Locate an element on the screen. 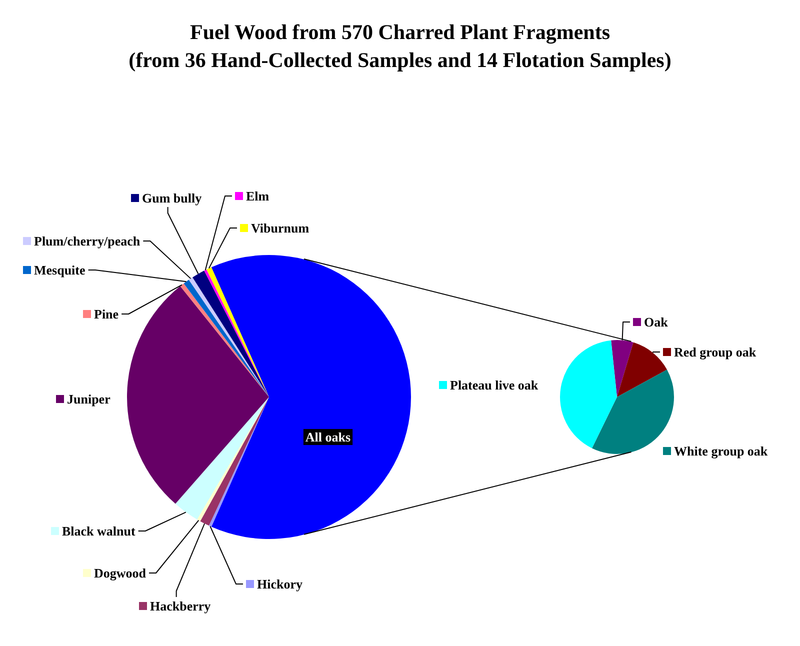 The width and height of the screenshot is (800, 646). legend-label: Juniper is located at coordinates (89, 398).